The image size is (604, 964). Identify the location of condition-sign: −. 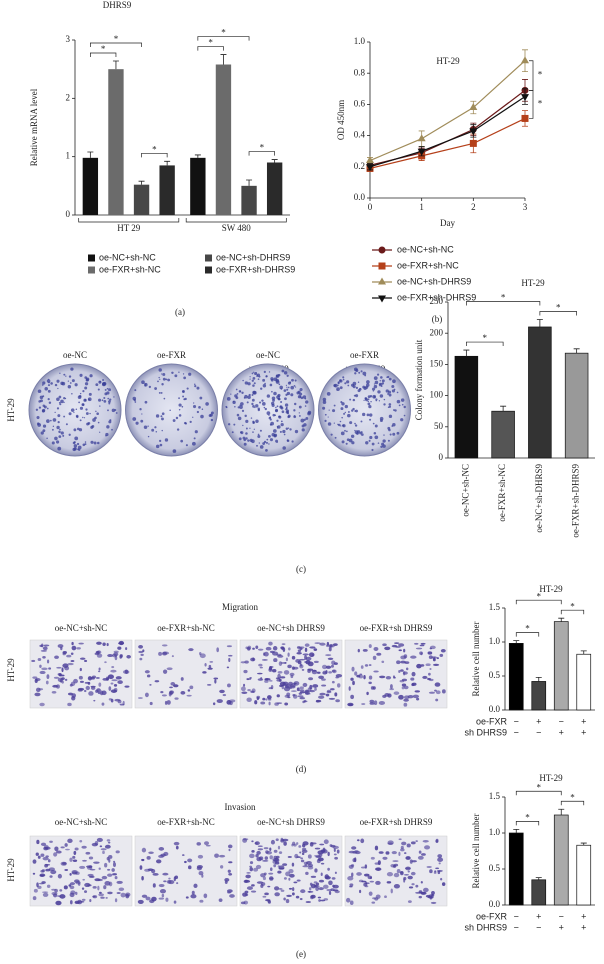
(538, 732).